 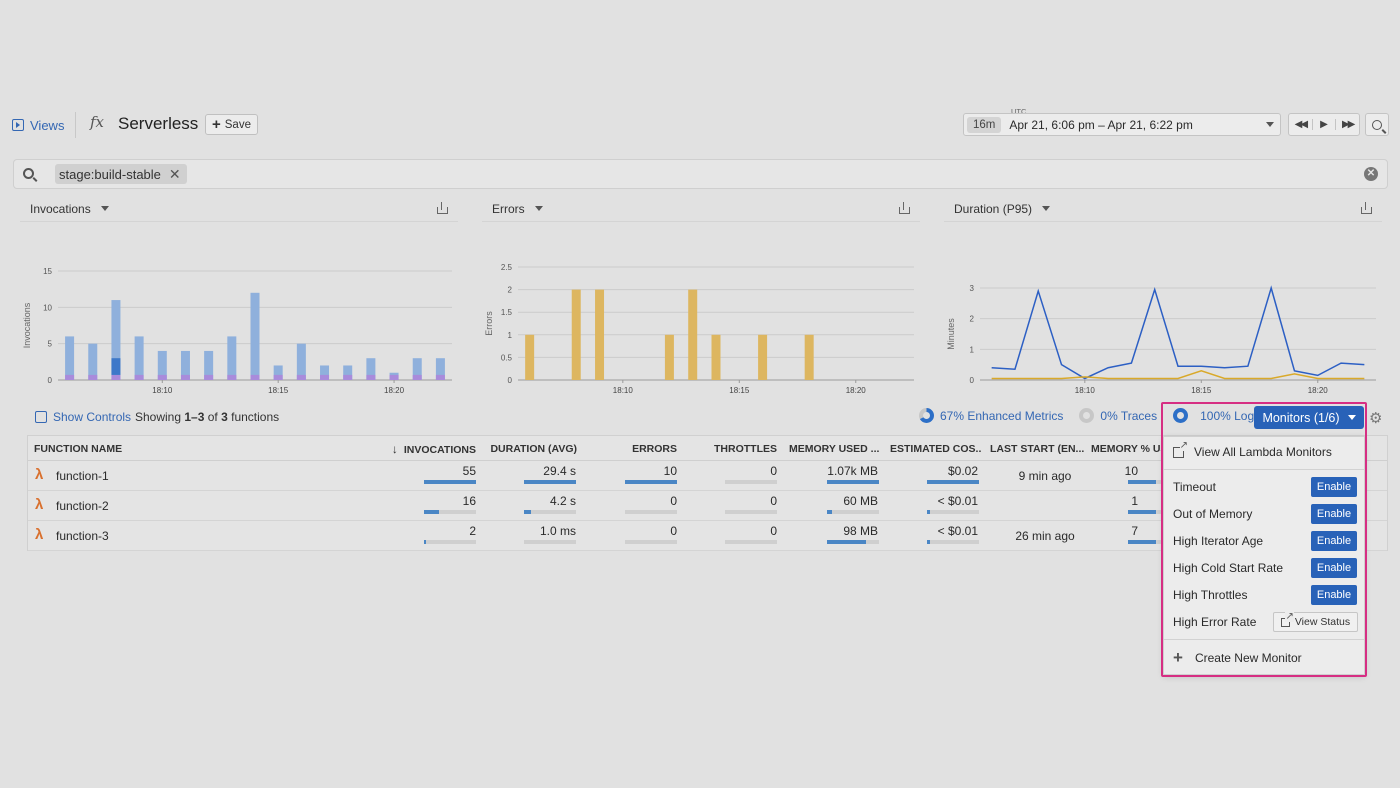 I want to click on panel-toggle-icon, so click(x=41, y=417).